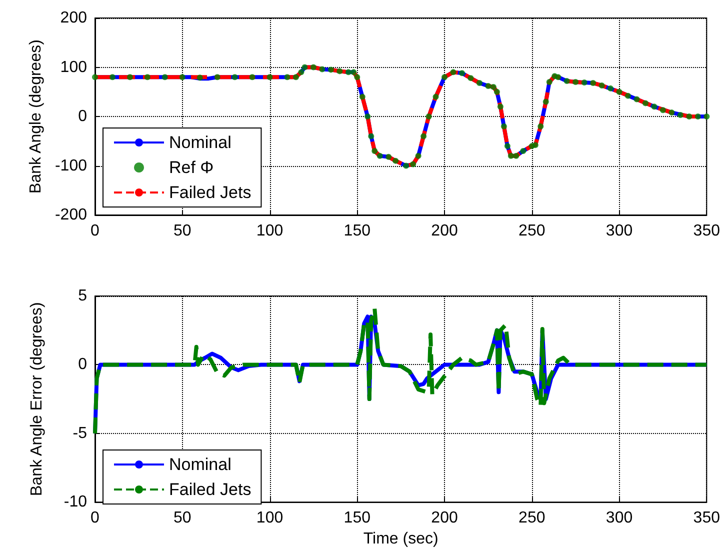  I want to click on y-axis-title: Bank Angle (degrees), so click(36, 117).